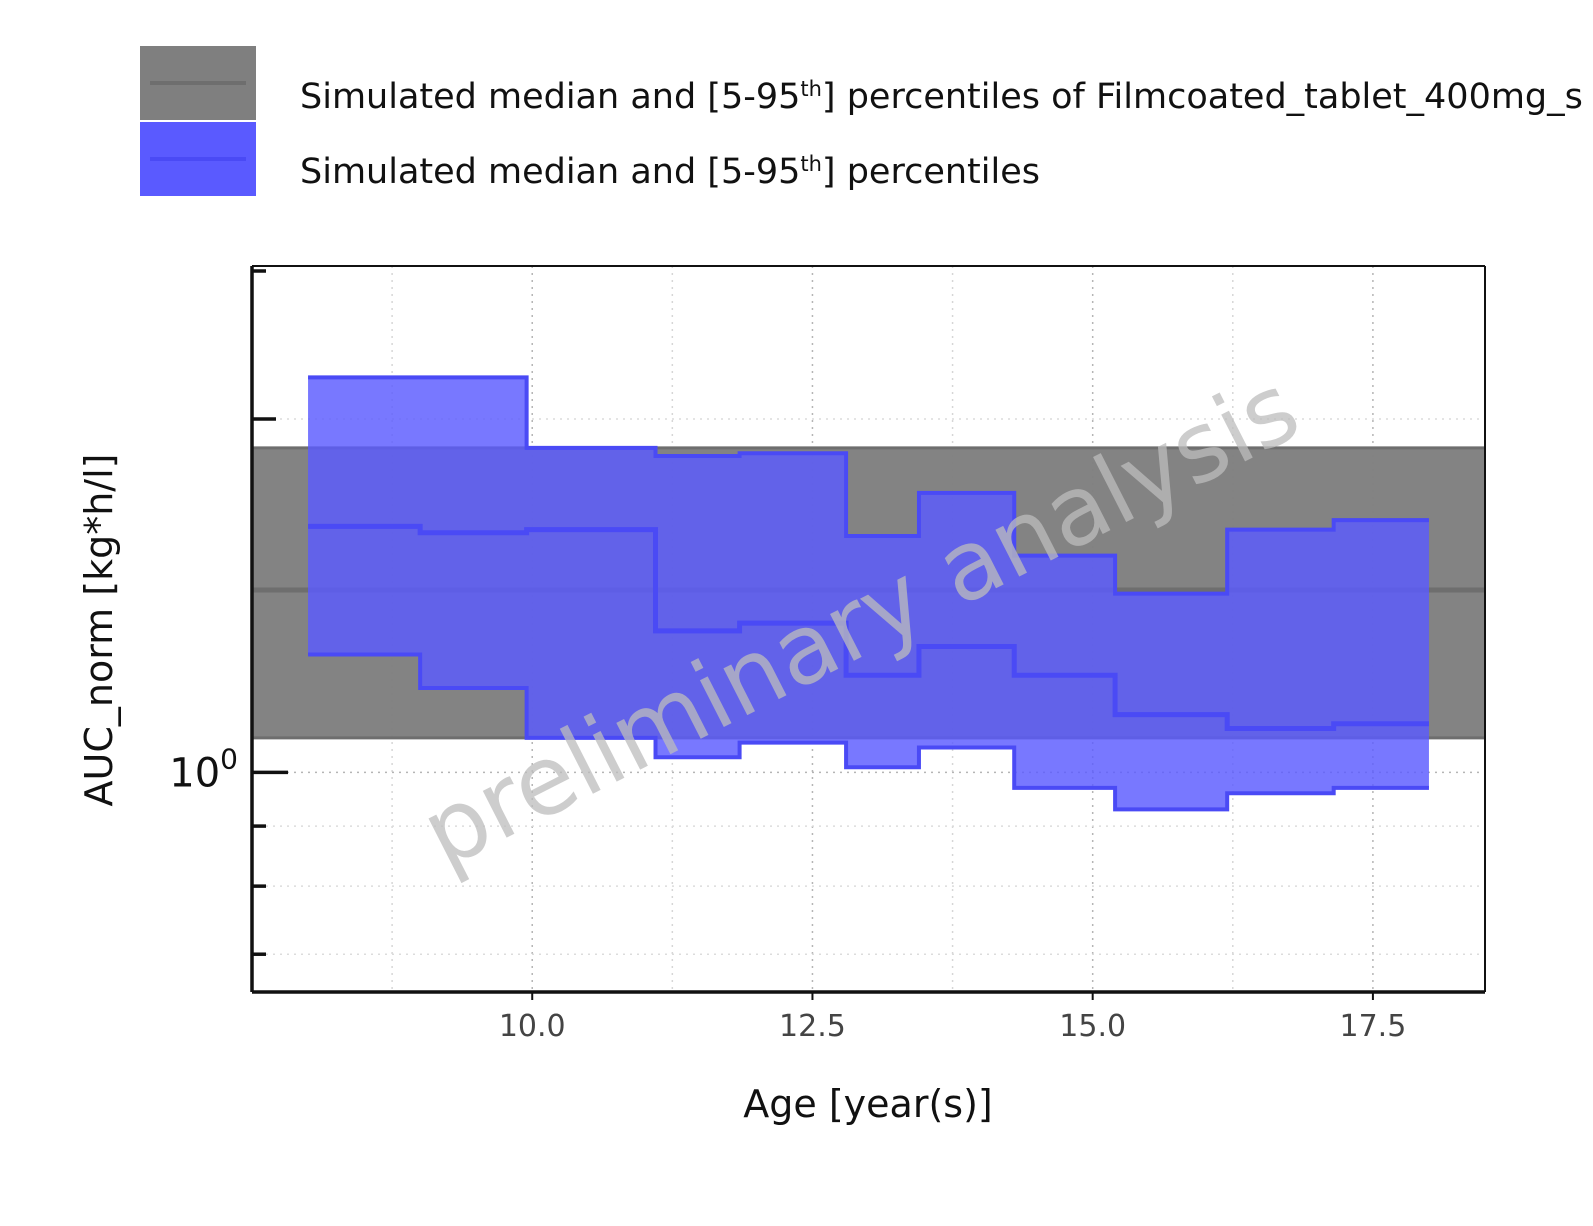  What do you see at coordinates (867, 1104) in the screenshot?
I see `x-axis-title: Age [year(s)]` at bounding box center [867, 1104].